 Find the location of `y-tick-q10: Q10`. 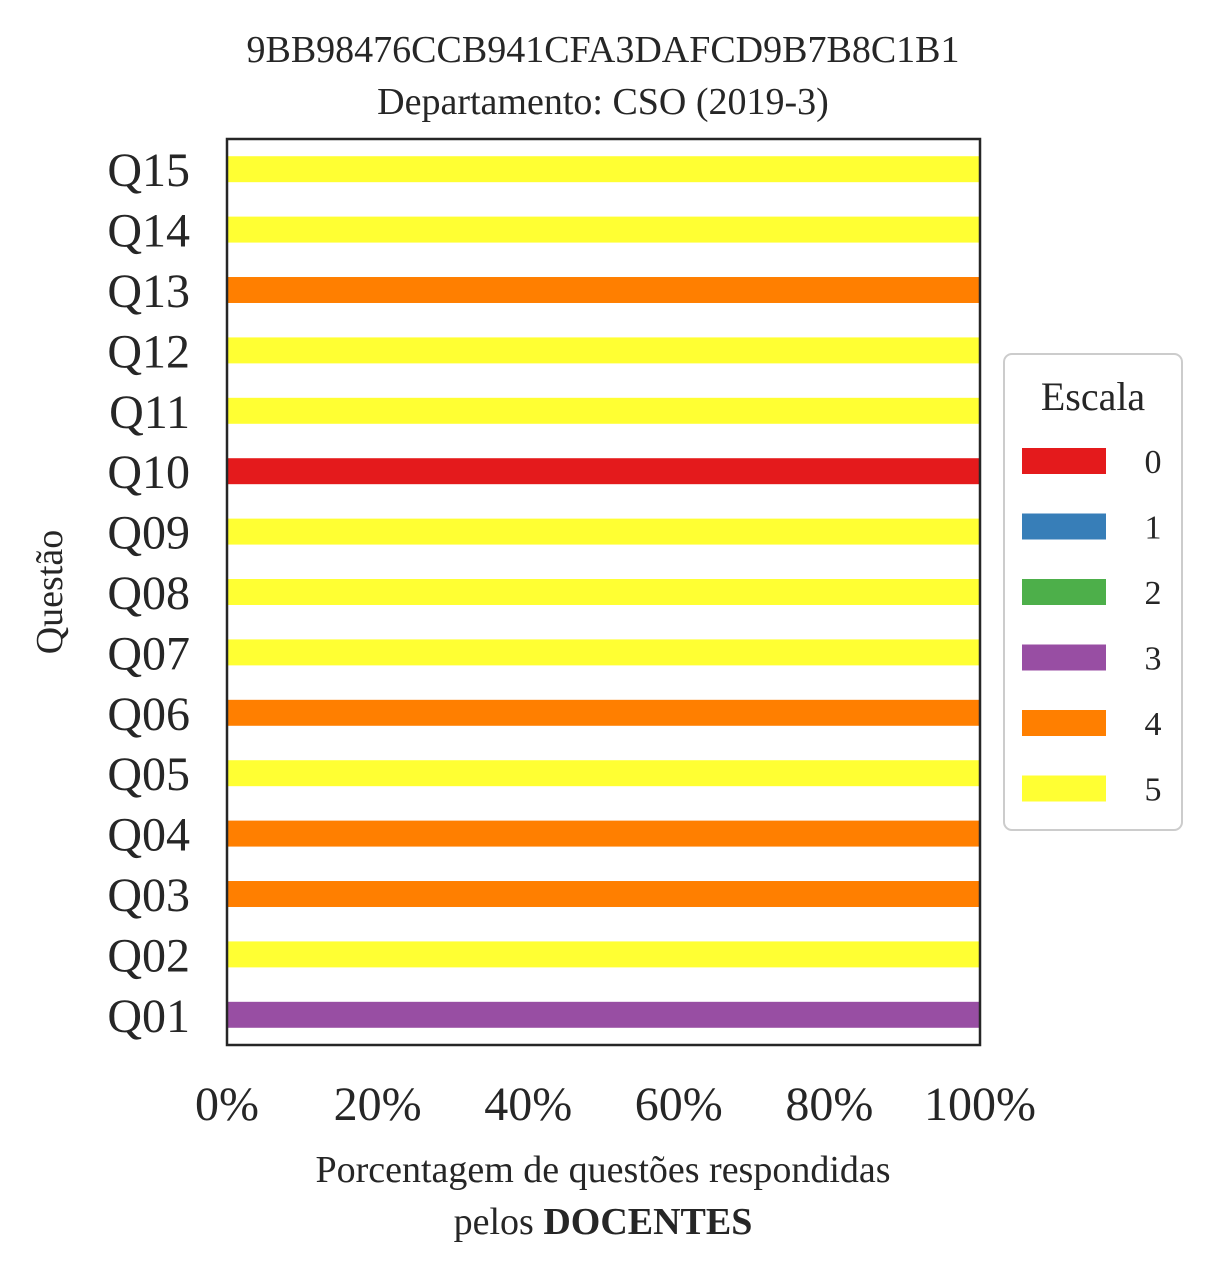

y-tick-q10: Q10 is located at coordinates (148, 472).